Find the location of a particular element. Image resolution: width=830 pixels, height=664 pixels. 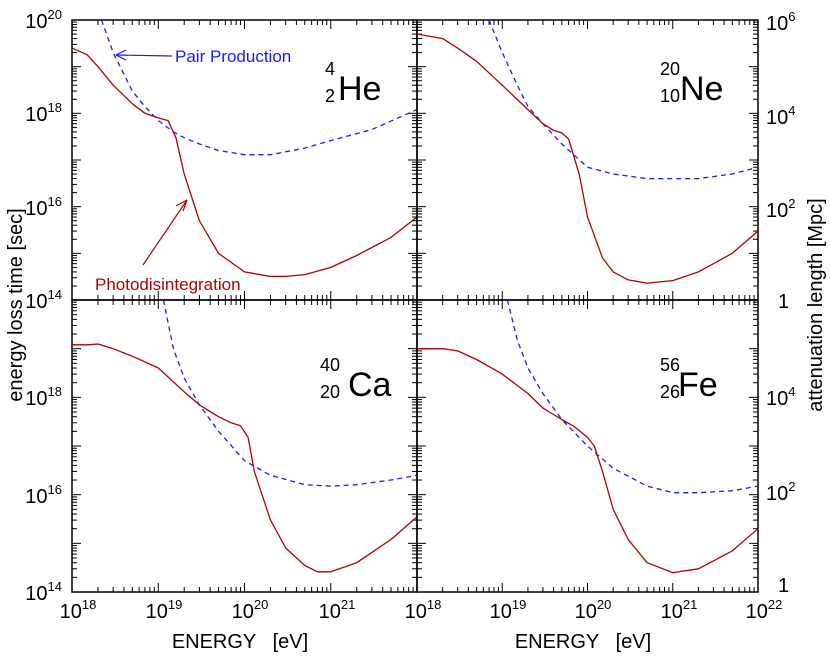

nucleus-symbol: Ne is located at coordinates (701, 89).